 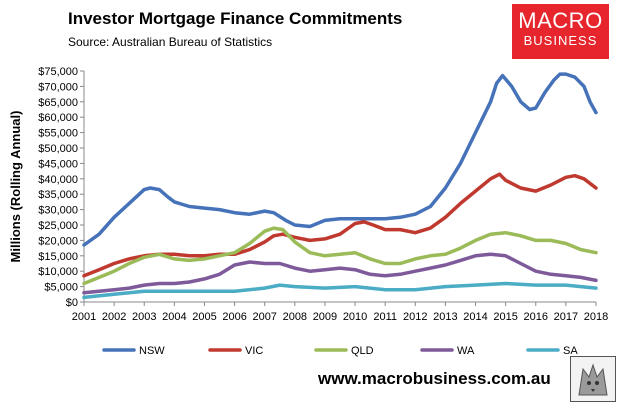 I want to click on series-line-sa, so click(x=340, y=290).